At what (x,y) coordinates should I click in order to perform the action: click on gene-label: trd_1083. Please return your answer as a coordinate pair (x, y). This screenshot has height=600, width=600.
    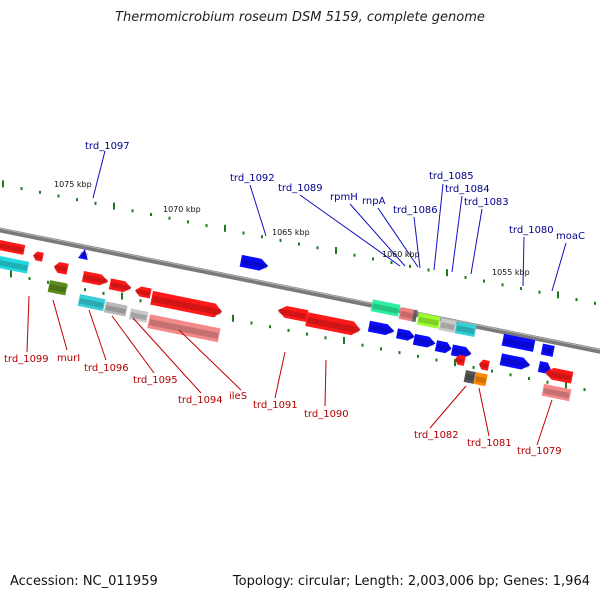
    Looking at the image, I should click on (486, 202).